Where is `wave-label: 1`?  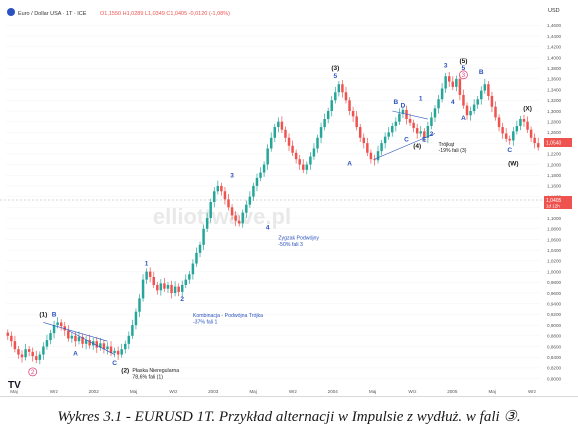 wave-label: 1 is located at coordinates (421, 99).